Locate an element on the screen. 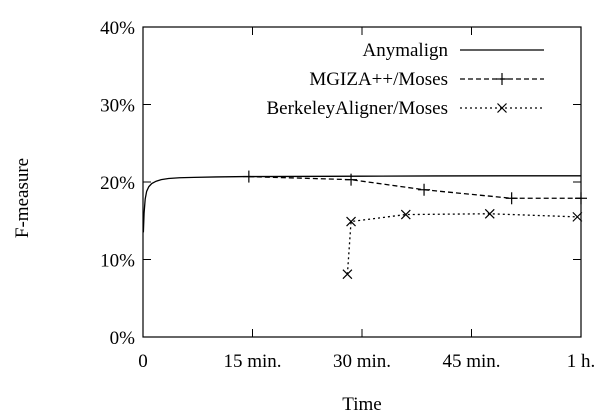  y-tick-label: 30% is located at coordinates (117, 106).